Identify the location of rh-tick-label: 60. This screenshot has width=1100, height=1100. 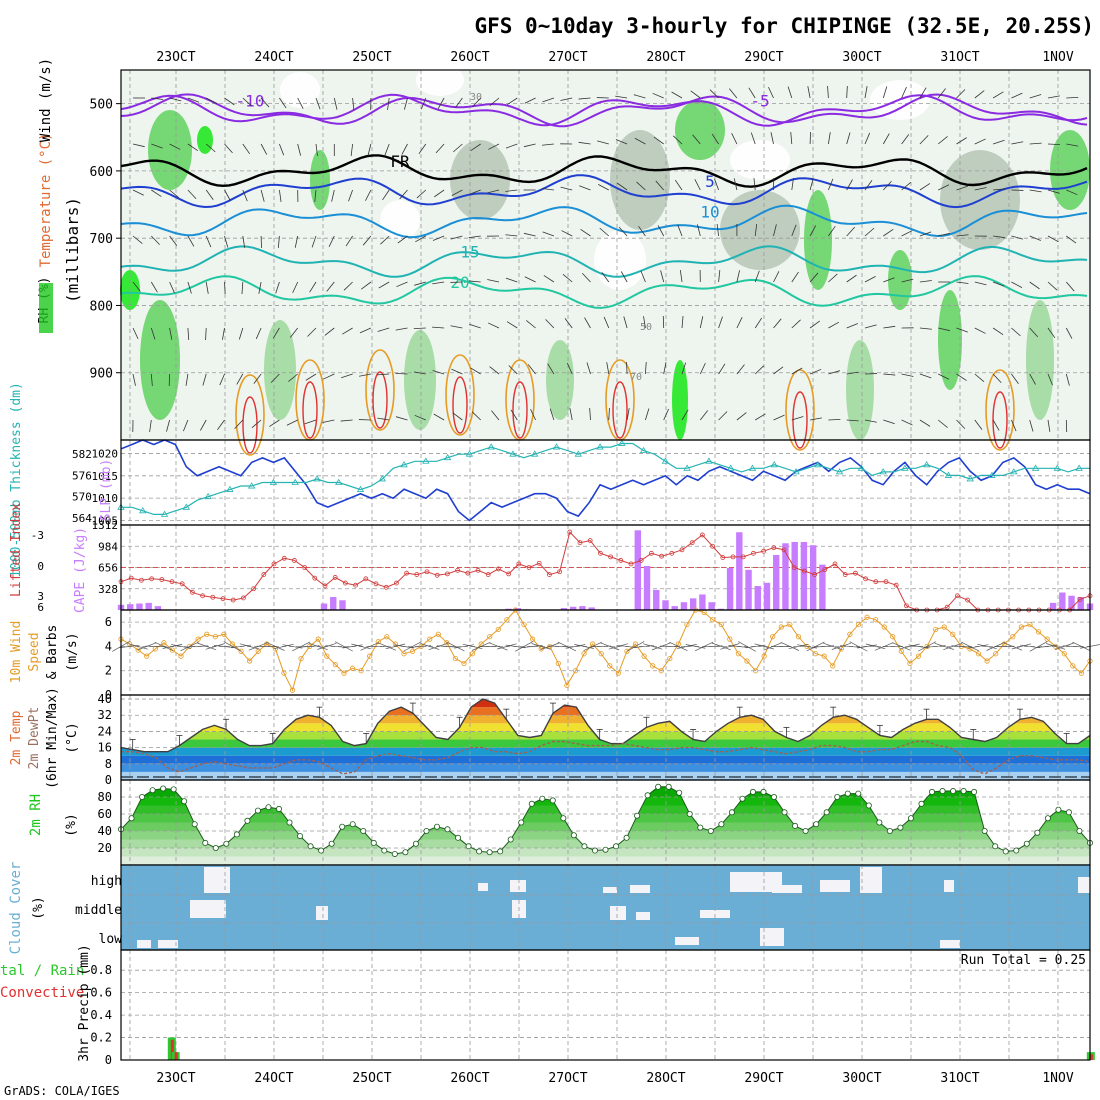
(105, 814).